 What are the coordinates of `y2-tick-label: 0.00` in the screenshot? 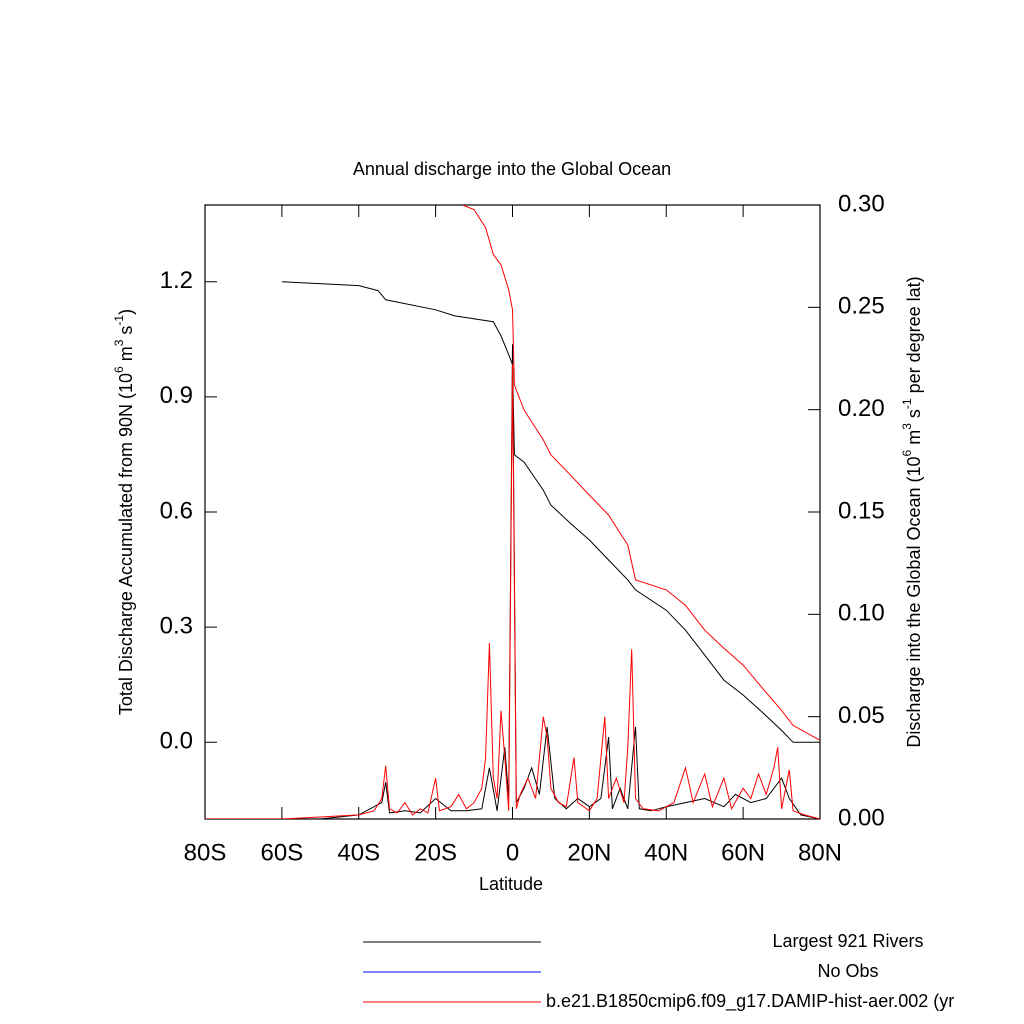 It's located at (861, 817).